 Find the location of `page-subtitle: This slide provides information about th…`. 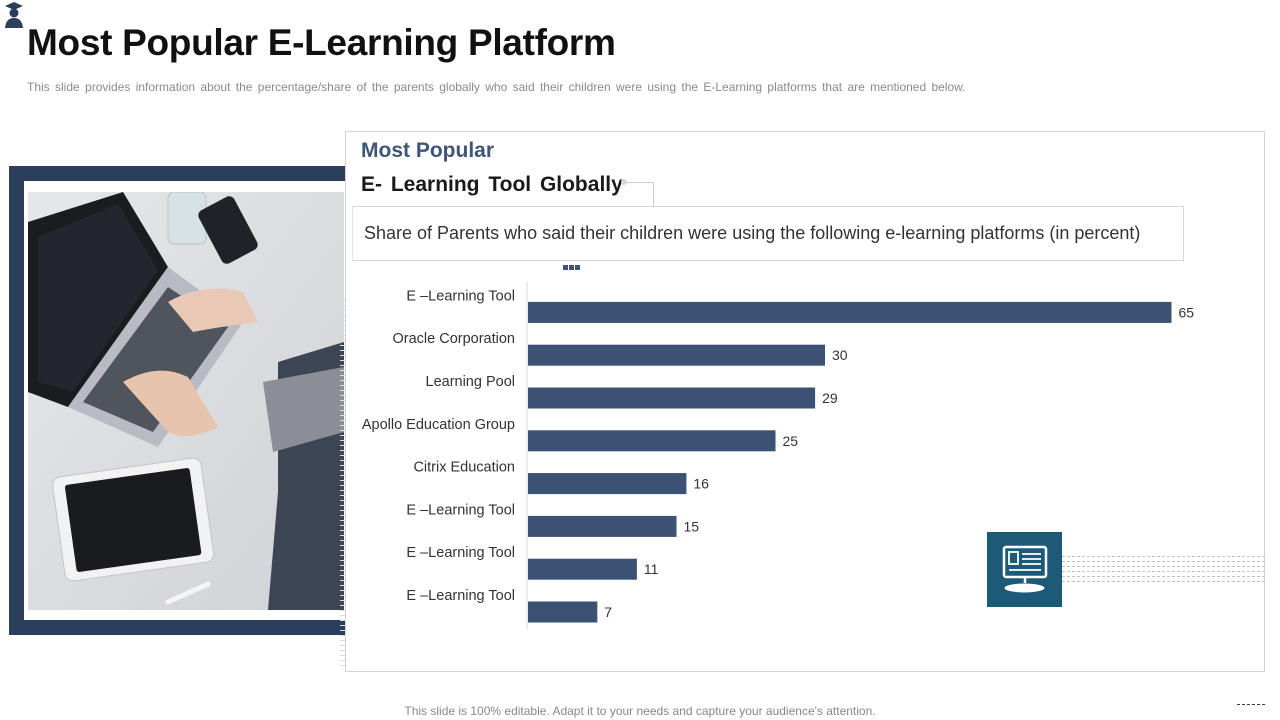

page-subtitle: This slide provides information about th… is located at coordinates (496, 87).